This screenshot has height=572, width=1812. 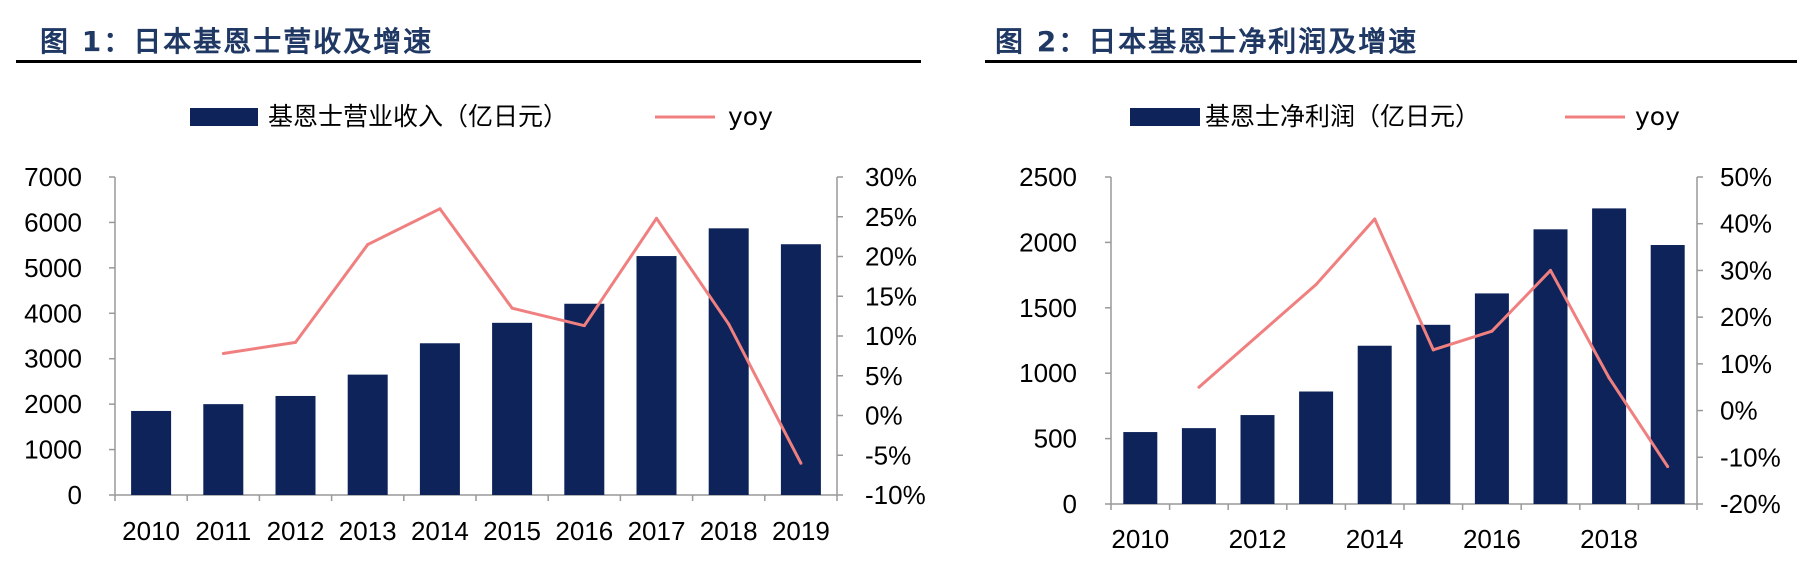 What do you see at coordinates (1048, 177) in the screenshot?
I see `left-axis-tick-label: 2500` at bounding box center [1048, 177].